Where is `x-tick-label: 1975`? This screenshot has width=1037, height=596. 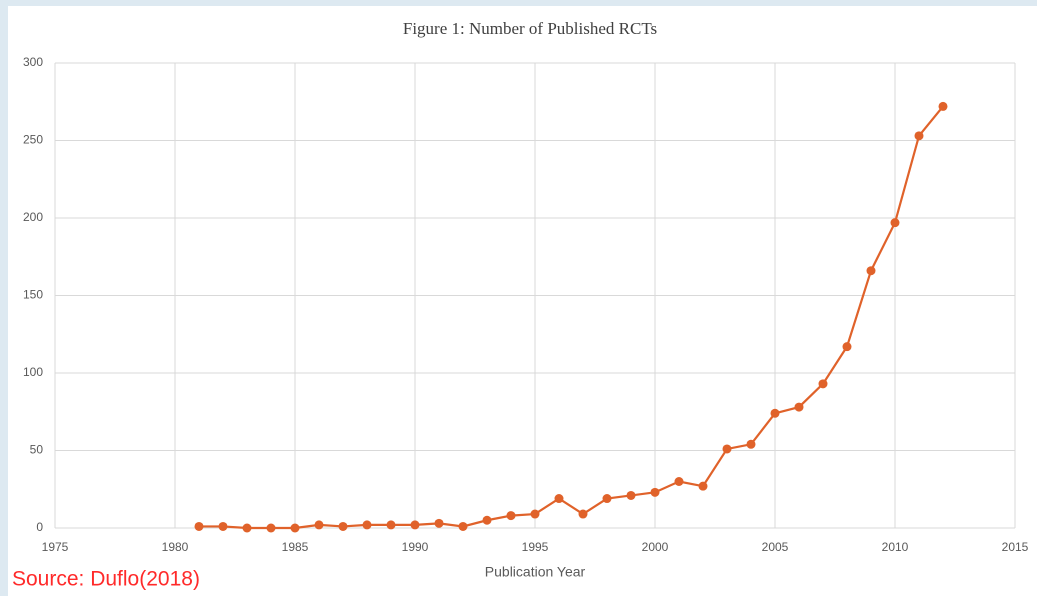 x-tick-label: 1975 is located at coordinates (55, 547).